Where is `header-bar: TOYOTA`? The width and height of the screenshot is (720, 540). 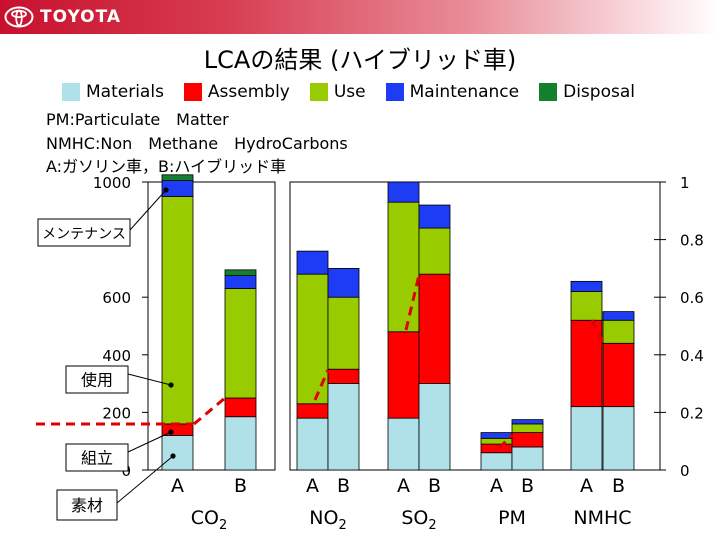
header-bar: TOYOTA is located at coordinates (360, 17).